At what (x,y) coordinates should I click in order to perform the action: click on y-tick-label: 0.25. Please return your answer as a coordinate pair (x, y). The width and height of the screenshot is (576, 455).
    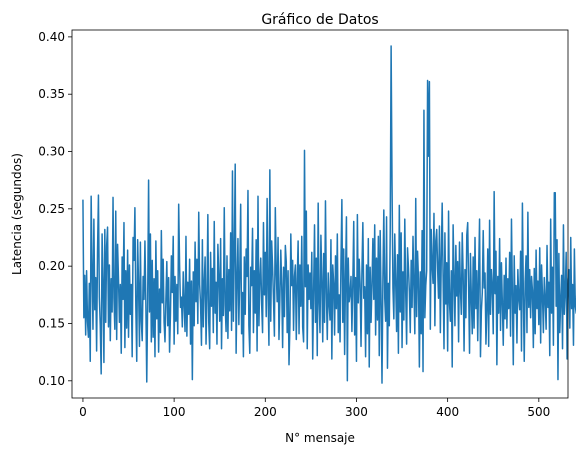
    Looking at the image, I should click on (51, 209).